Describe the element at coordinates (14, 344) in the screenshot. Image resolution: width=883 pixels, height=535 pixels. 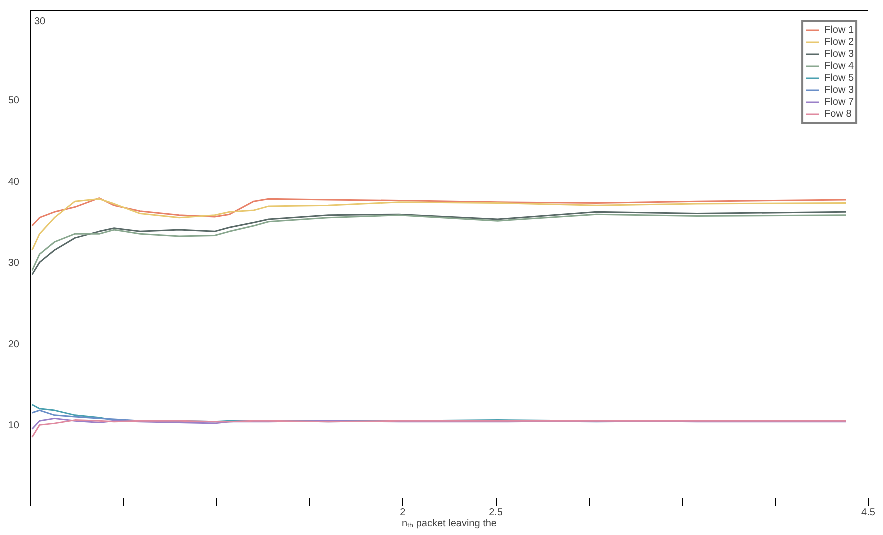
I see `y-tick-label: 20` at that location.